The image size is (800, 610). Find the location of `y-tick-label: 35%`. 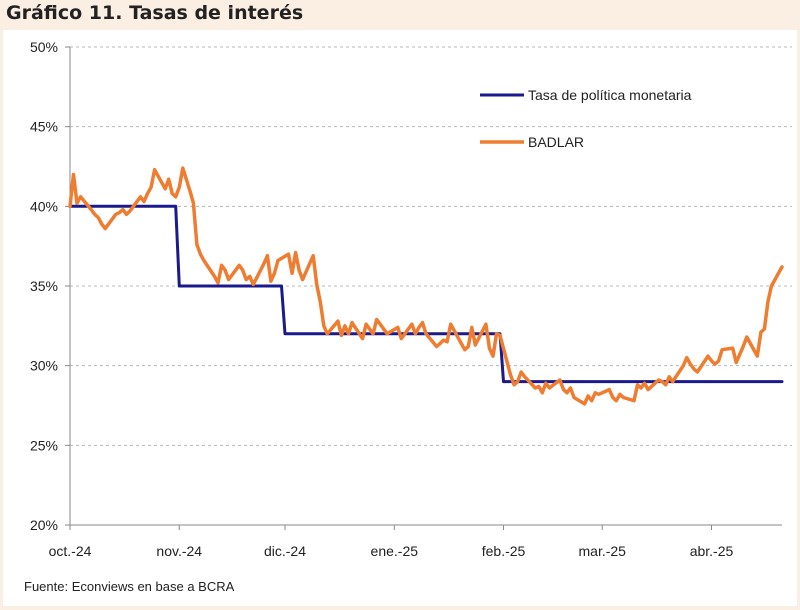

y-tick-label: 35% is located at coordinates (44, 286).